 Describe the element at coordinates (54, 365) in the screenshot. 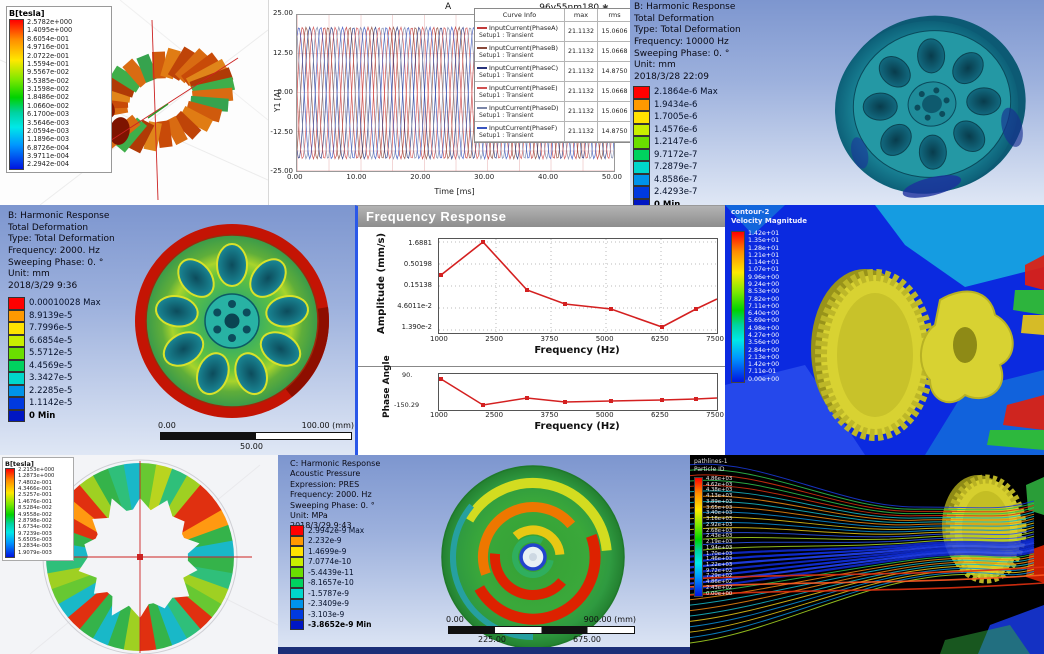

I see `legend-row: 4.4569e-5` at that location.